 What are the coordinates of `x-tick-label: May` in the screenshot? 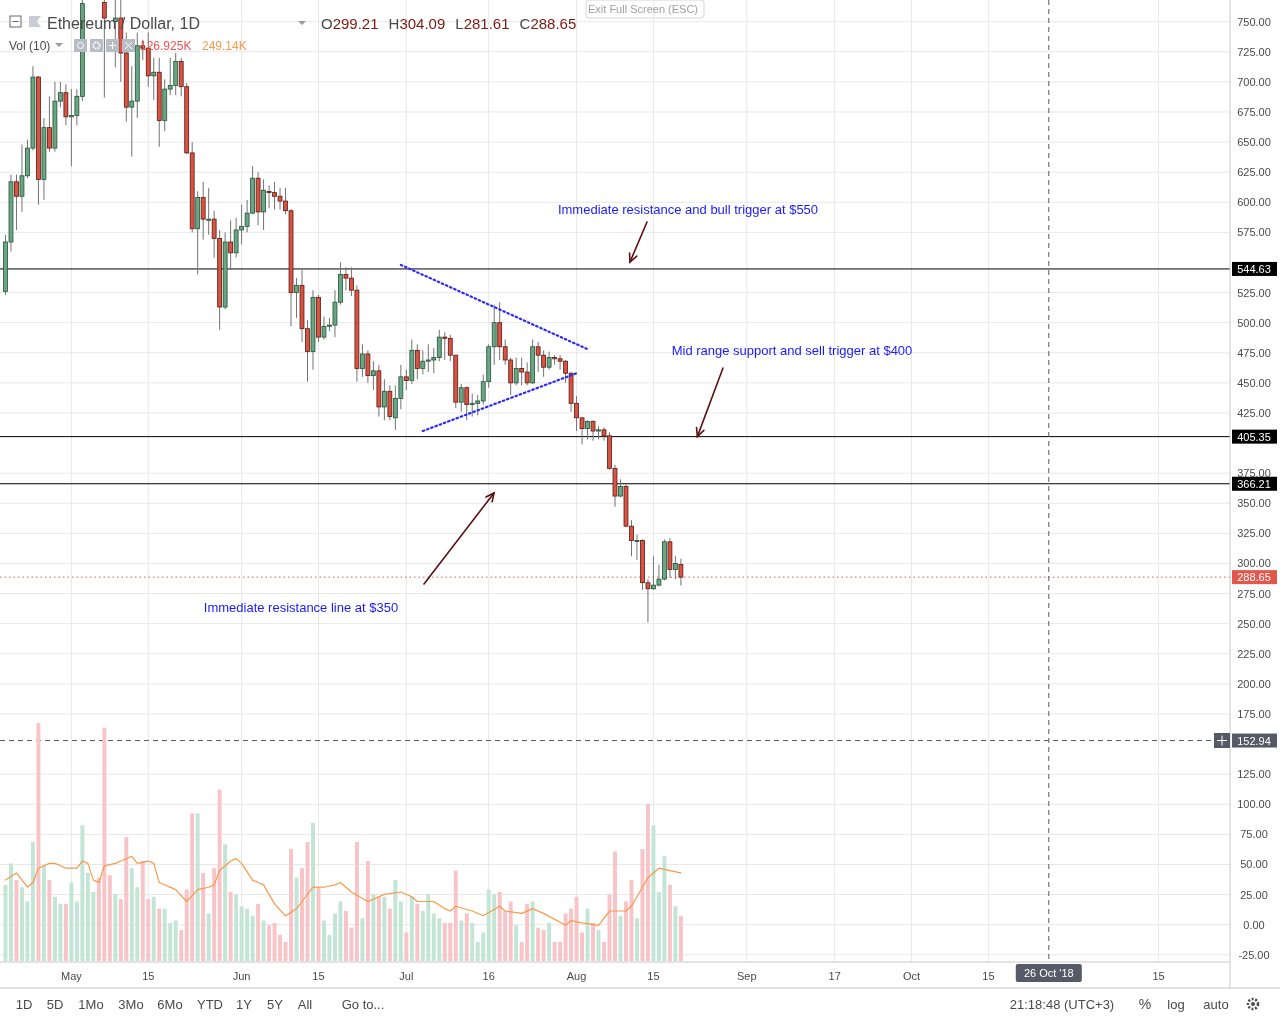 It's located at (71, 976).